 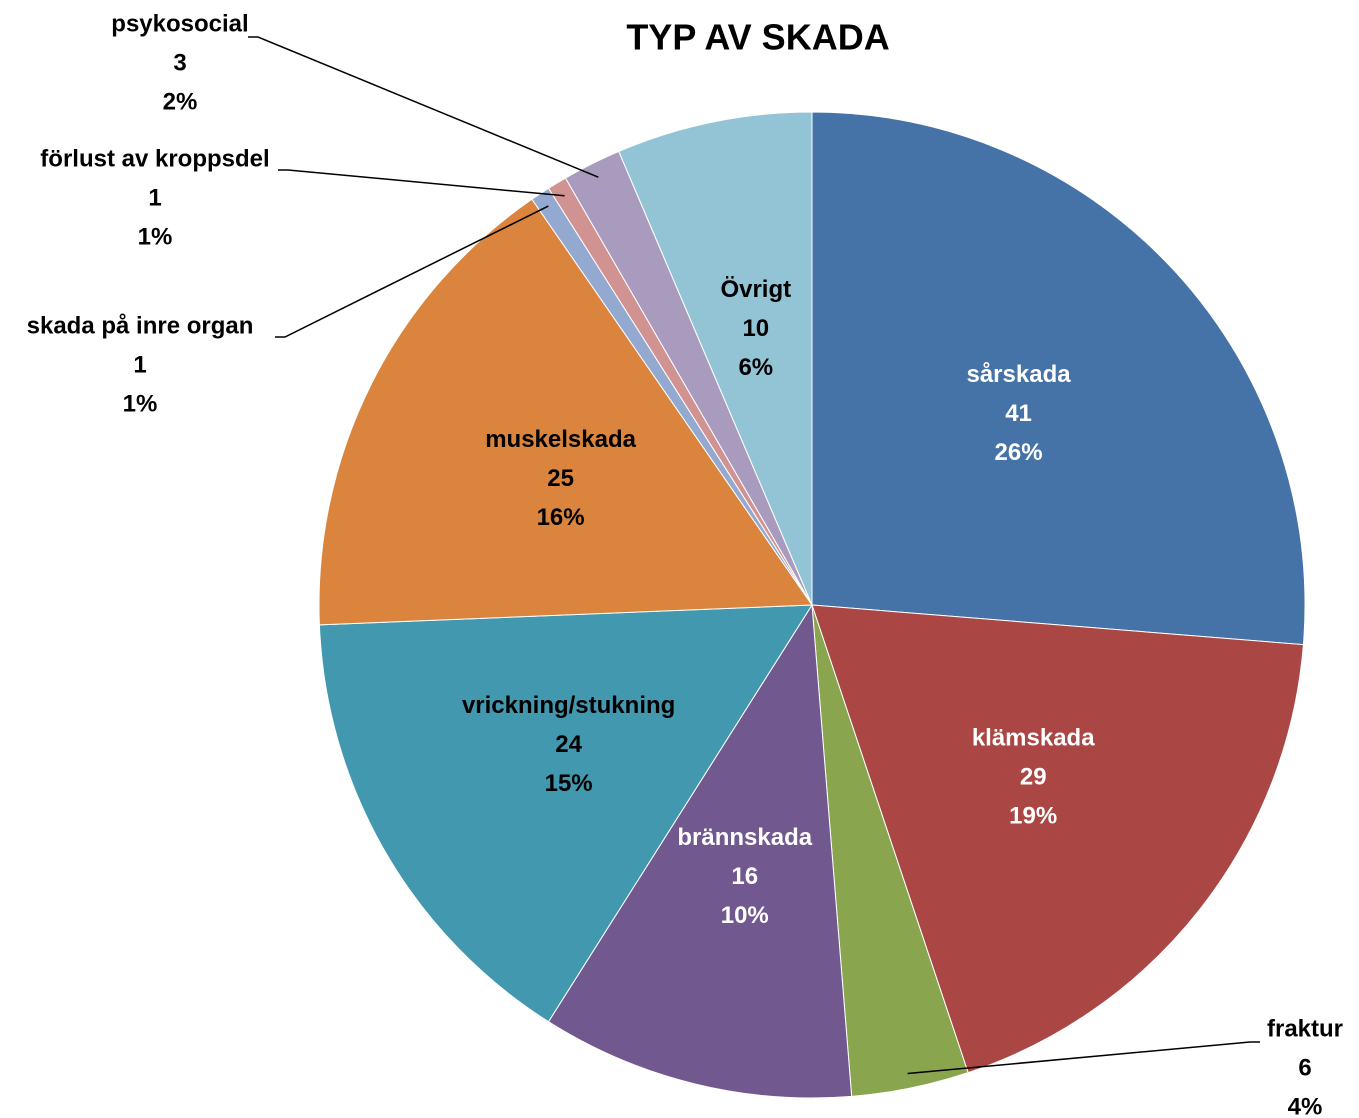 What do you see at coordinates (1033, 816) in the screenshot?
I see `slice-percent: 19%` at bounding box center [1033, 816].